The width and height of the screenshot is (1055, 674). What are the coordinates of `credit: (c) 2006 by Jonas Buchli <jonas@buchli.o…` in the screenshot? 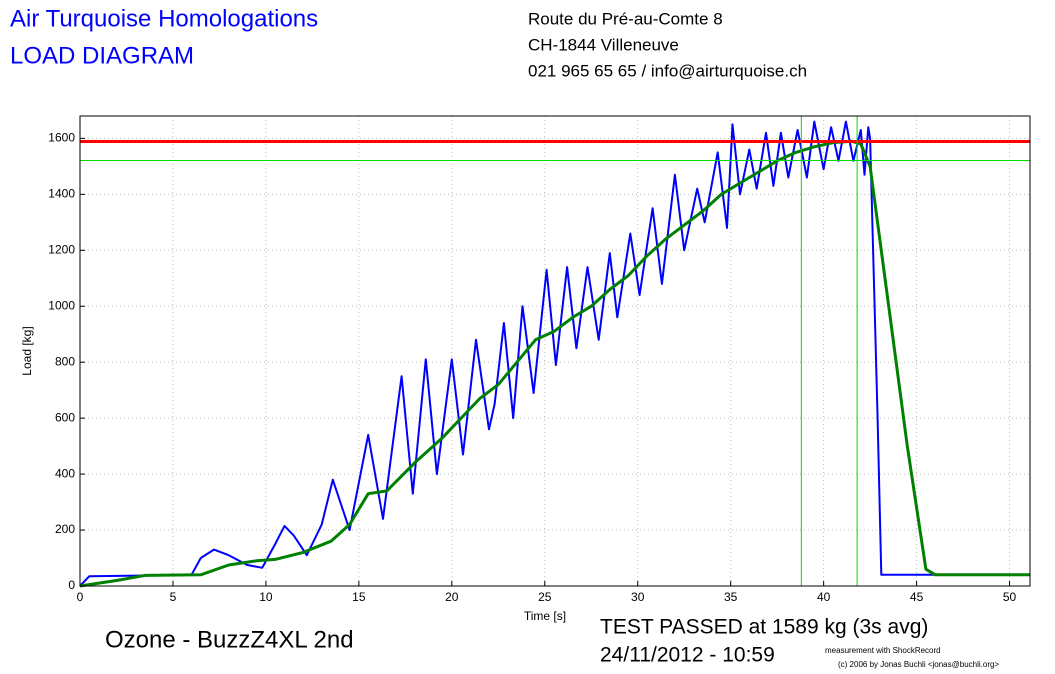 It's located at (918, 664).